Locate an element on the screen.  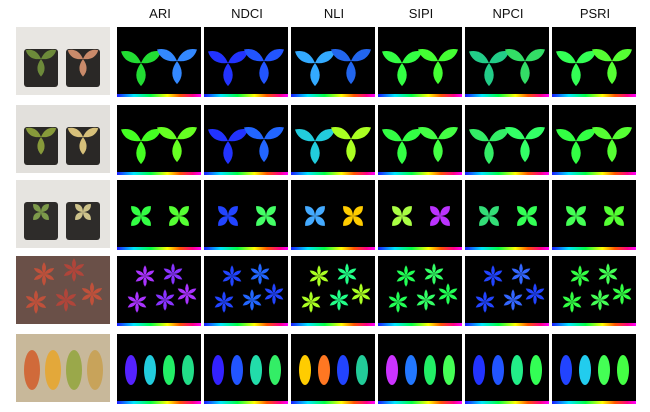
column-header-ari: ARI is located at coordinates (160, 13).